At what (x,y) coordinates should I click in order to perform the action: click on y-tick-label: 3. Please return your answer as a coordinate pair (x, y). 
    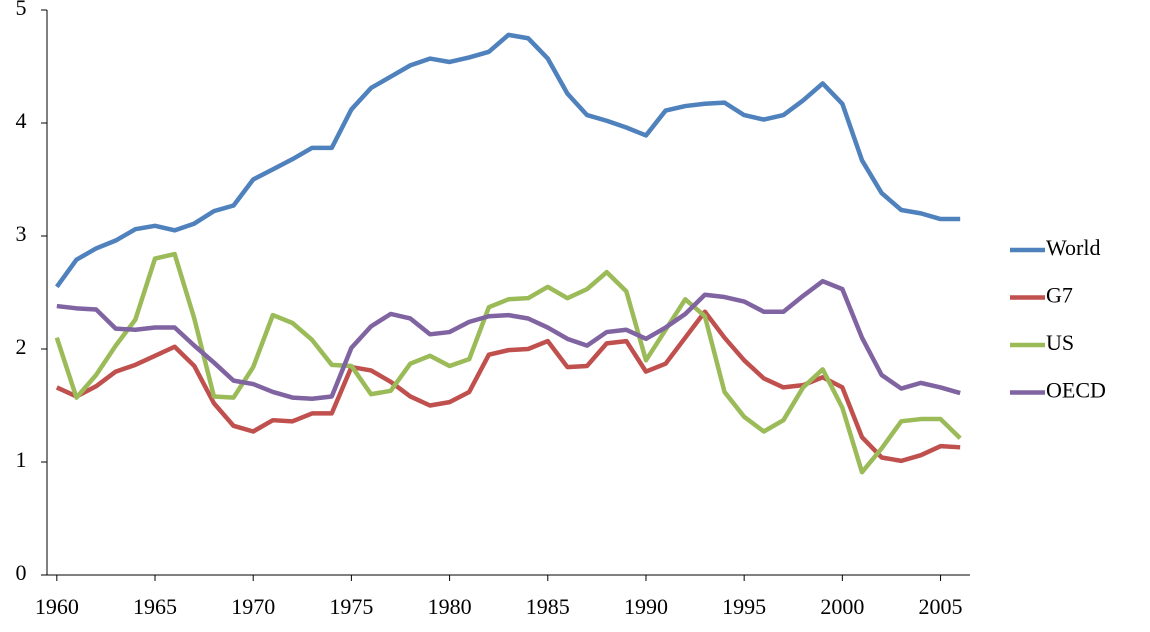
    Looking at the image, I should click on (21, 233).